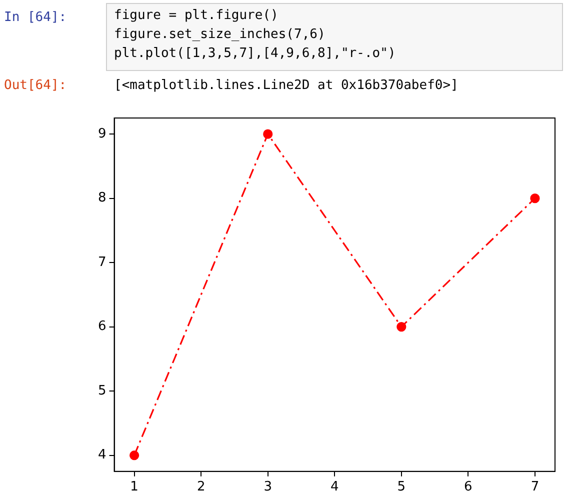  I want to click on text: [<matplotlib.lines.Line2D at 0x16b370abef0>], so click(286, 85).